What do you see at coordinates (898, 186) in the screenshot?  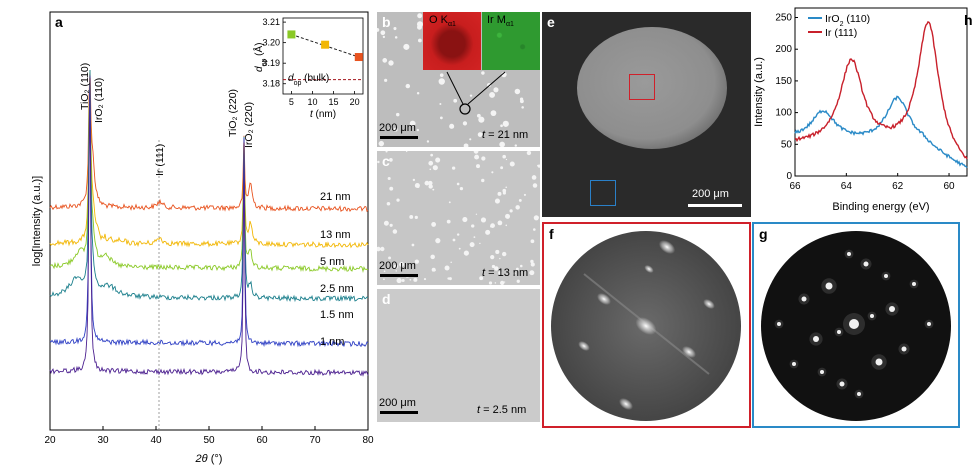 I see `xps-xtick-label: 62` at bounding box center [898, 186].